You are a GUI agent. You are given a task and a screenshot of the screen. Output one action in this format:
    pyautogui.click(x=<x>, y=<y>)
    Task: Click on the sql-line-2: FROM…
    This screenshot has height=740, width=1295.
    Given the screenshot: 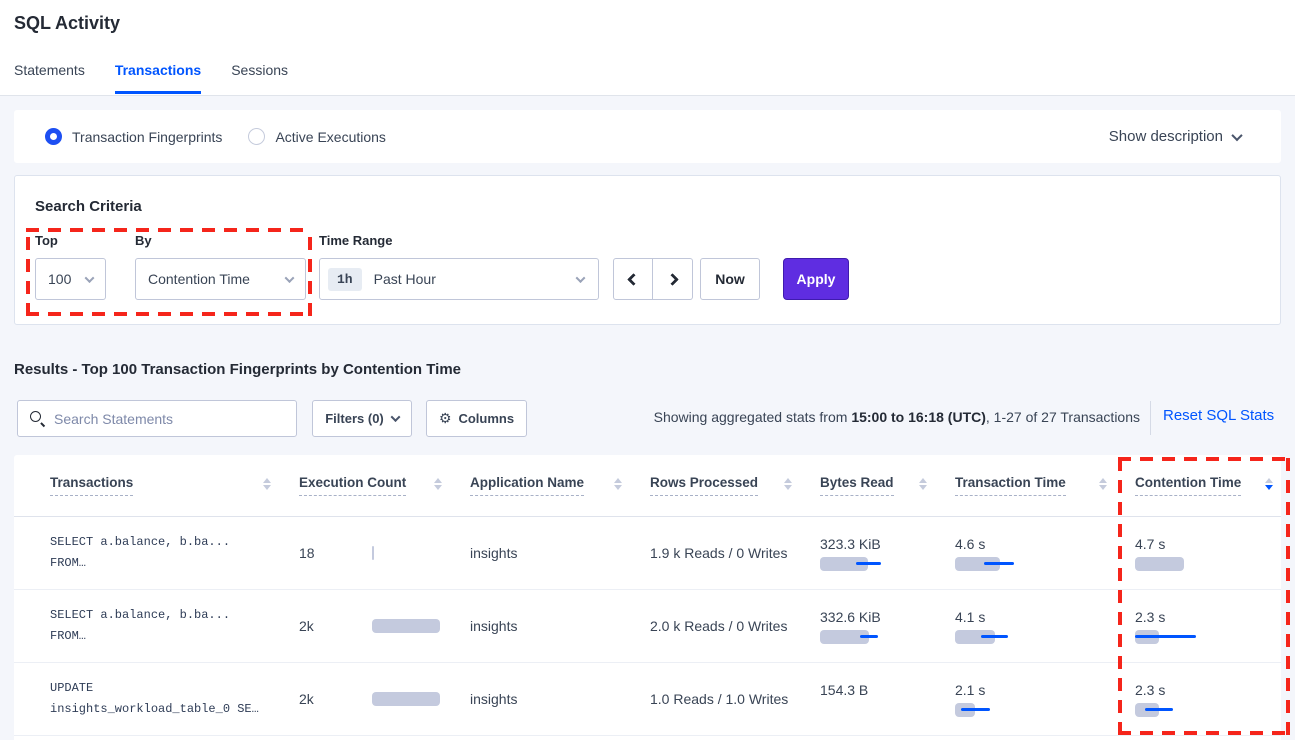 What is the action you would take?
    pyautogui.click(x=68, y=563)
    